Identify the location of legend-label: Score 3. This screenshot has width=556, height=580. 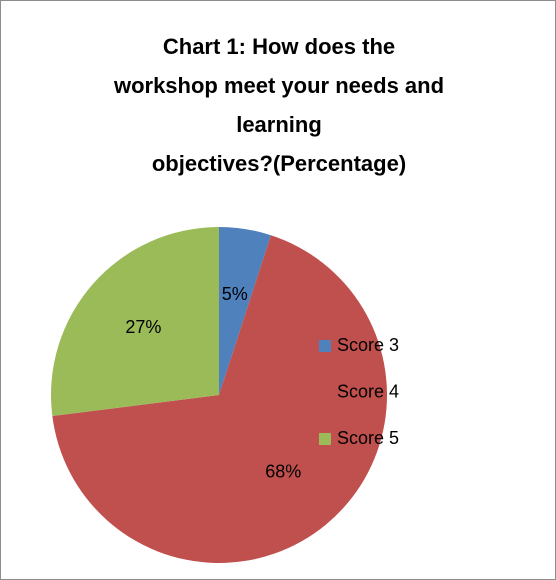
(368, 345).